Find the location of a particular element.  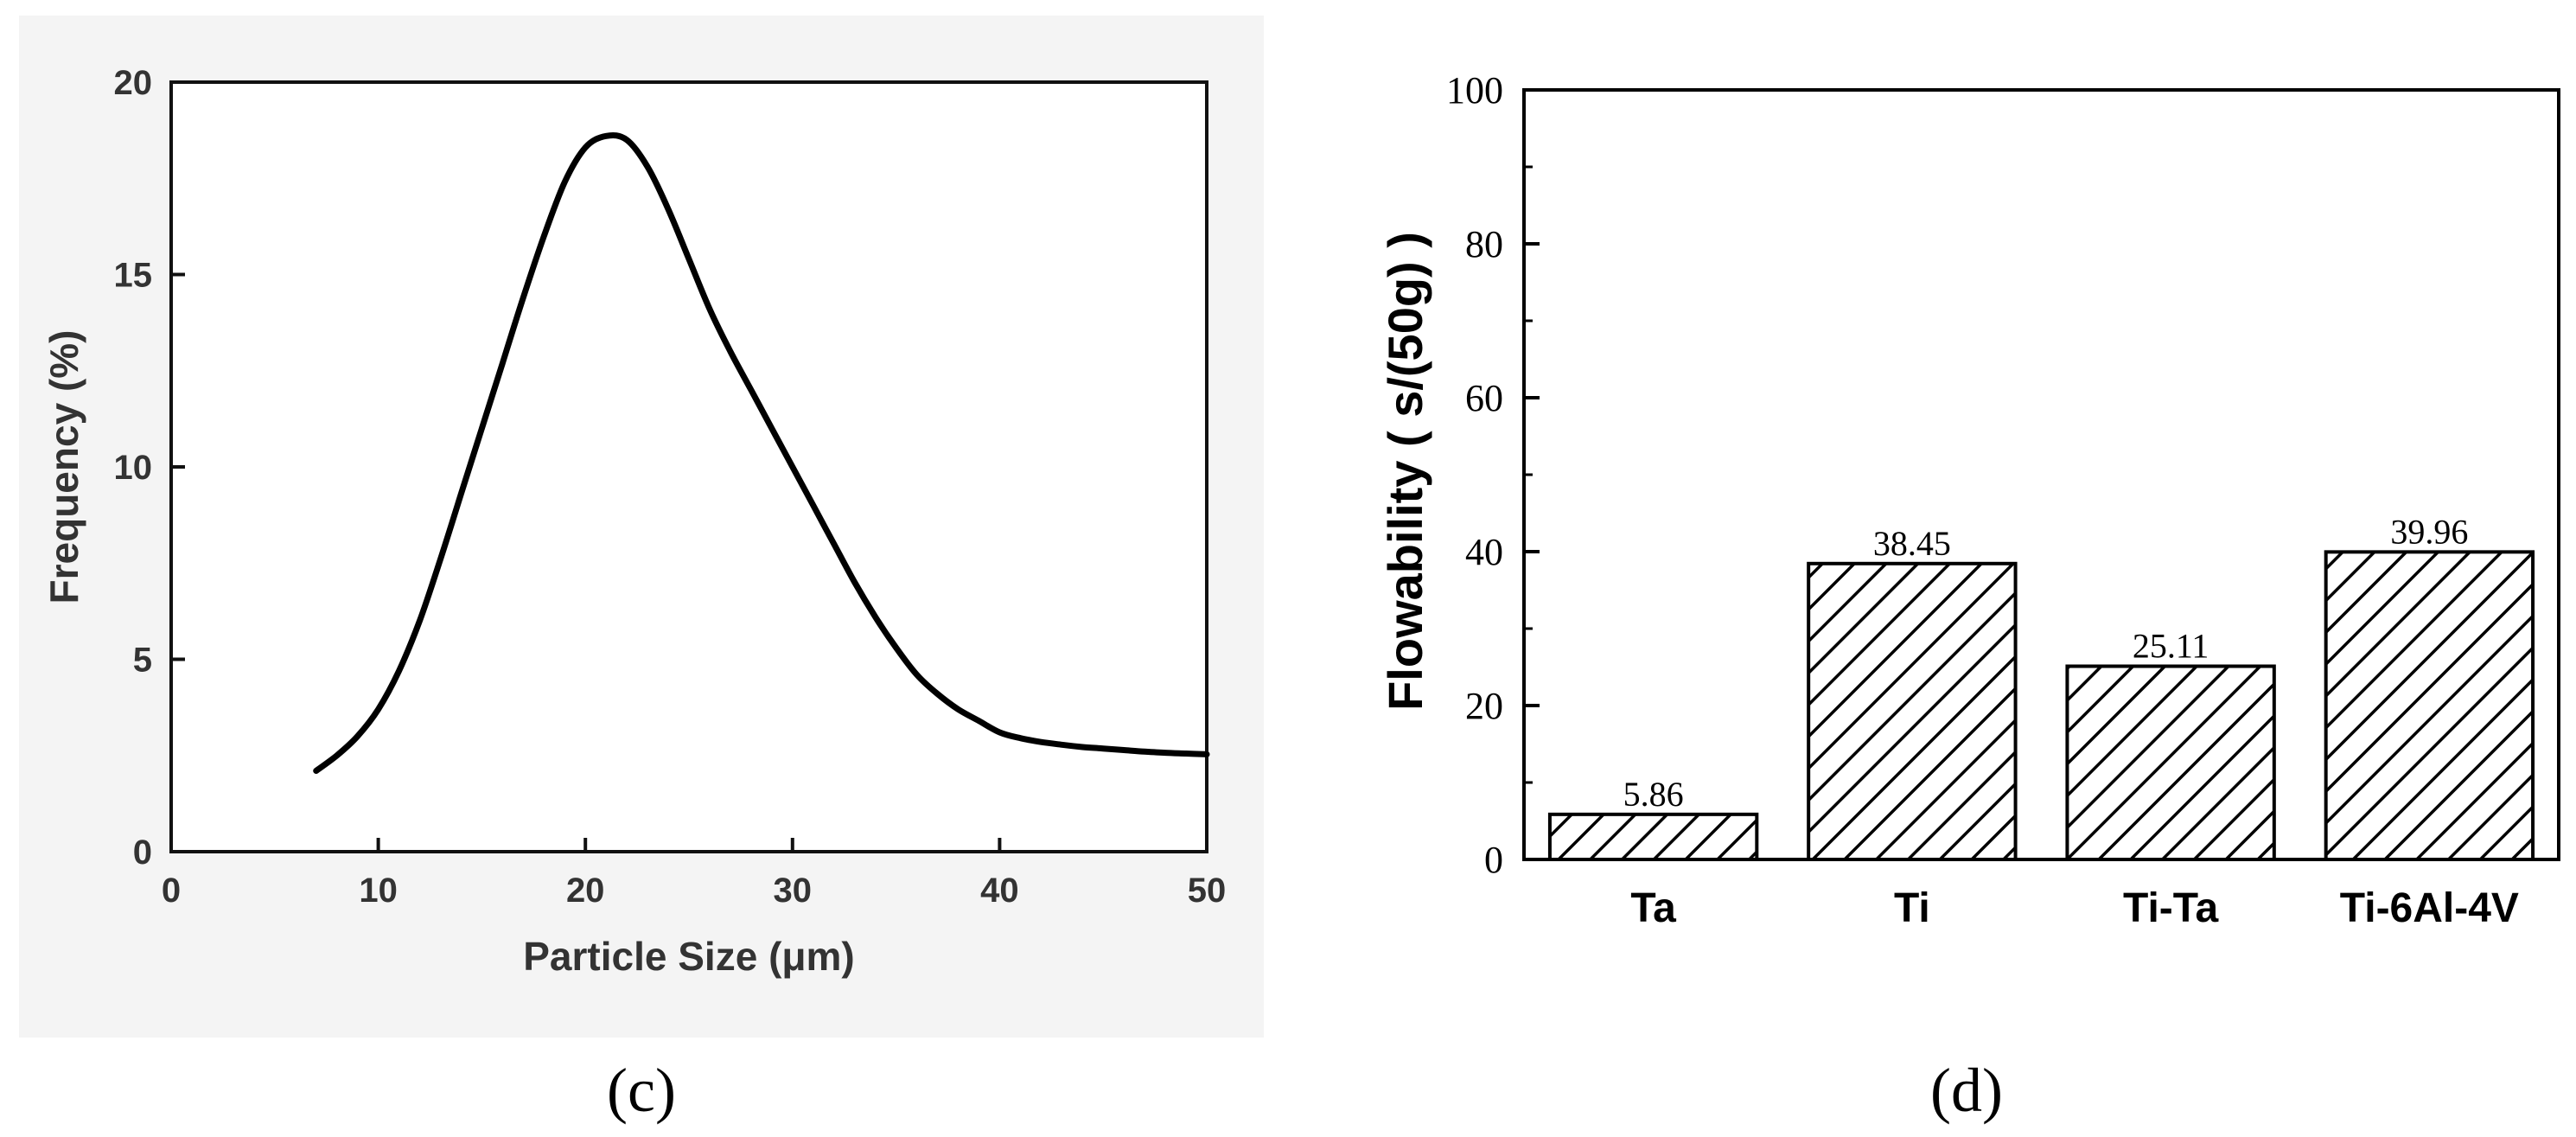

panel-d-y-axis-label: Flowability ( s/(50g) ) is located at coordinates (1405, 471).